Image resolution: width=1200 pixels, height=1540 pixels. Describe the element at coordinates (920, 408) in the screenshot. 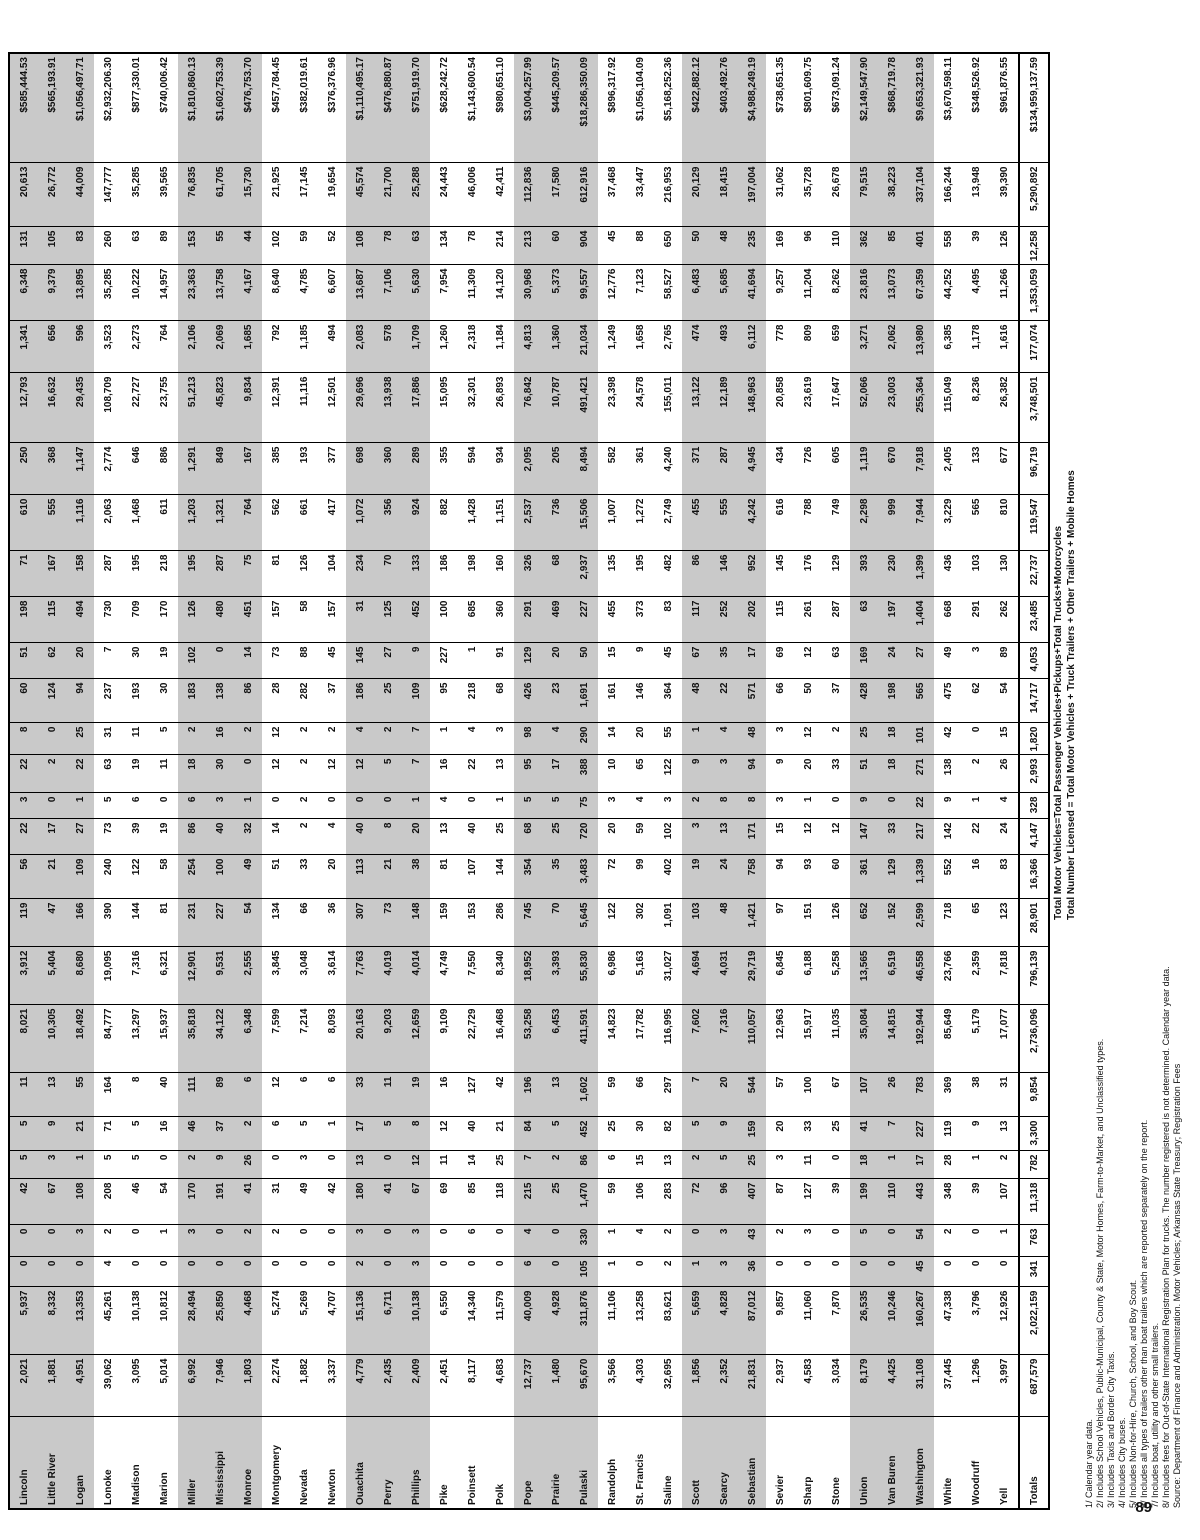

I see `value-cell: 255,364` at that location.